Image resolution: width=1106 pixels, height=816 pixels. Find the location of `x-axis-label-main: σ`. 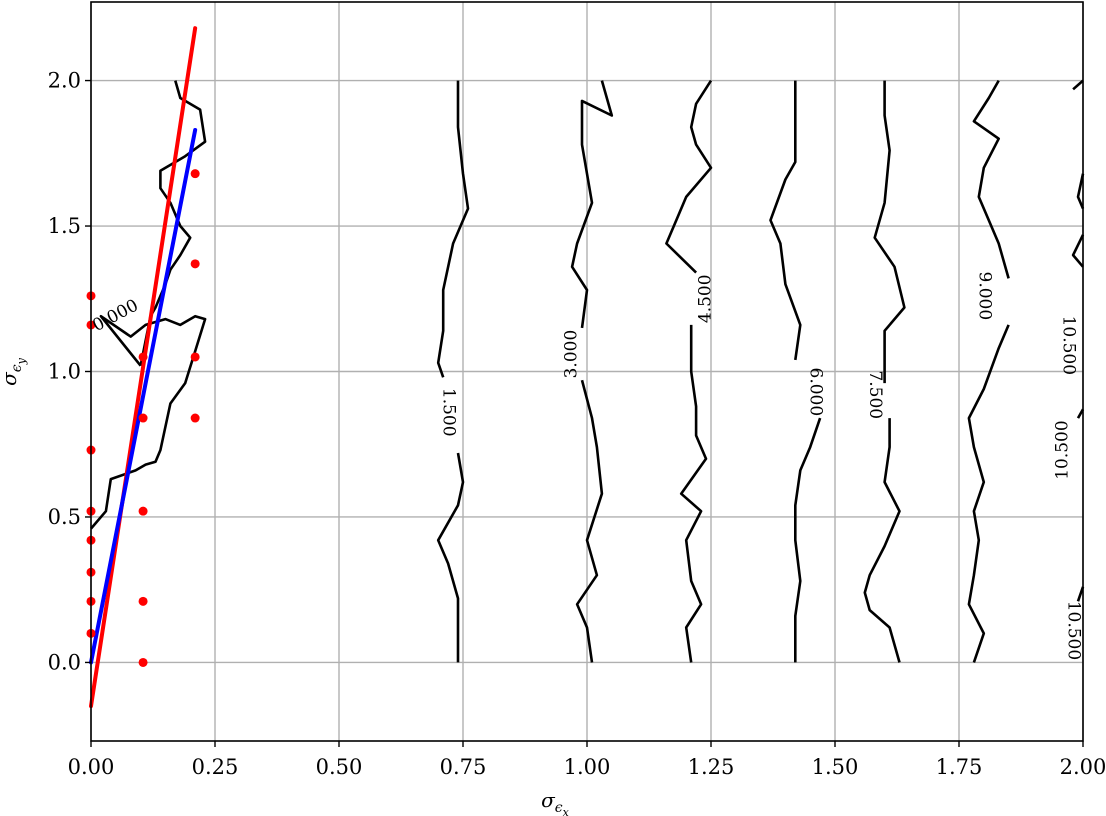

x-axis-label-main: σ is located at coordinates (548, 800).